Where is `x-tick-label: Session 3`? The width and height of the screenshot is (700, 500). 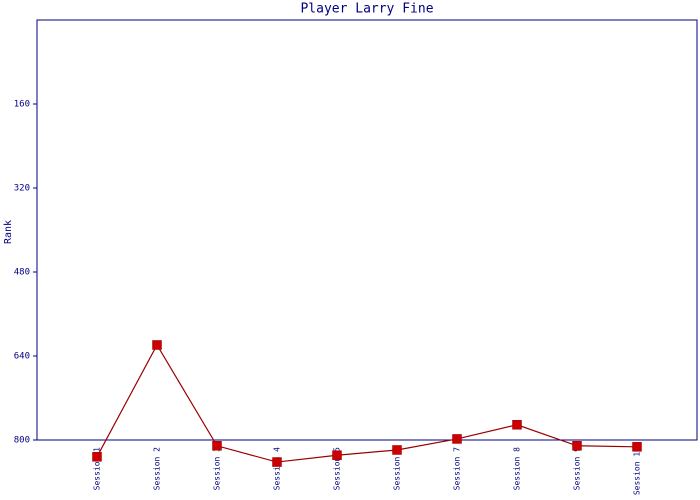 x-tick-label: Session 3 is located at coordinates (217, 469).